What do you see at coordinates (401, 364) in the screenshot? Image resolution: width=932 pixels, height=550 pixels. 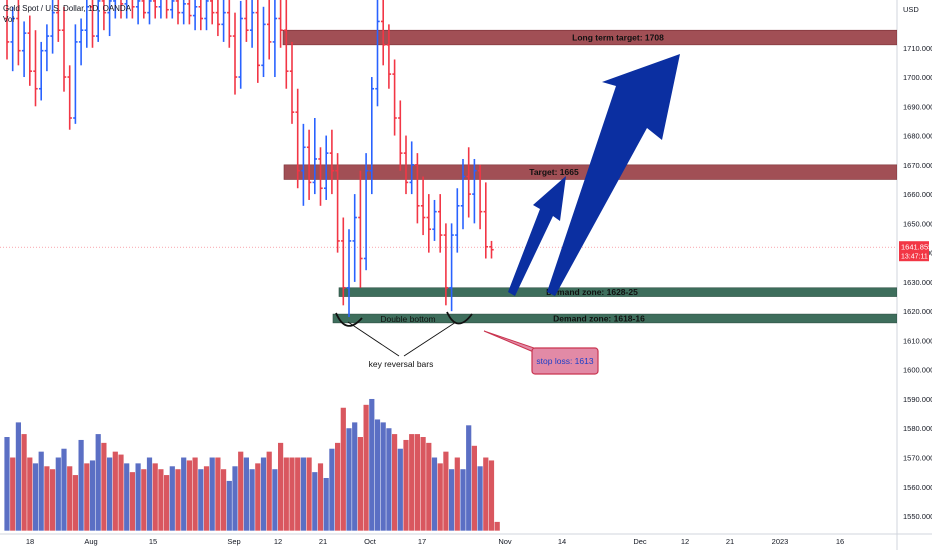 I see `key-reversal-label: key reversal bars` at bounding box center [401, 364].